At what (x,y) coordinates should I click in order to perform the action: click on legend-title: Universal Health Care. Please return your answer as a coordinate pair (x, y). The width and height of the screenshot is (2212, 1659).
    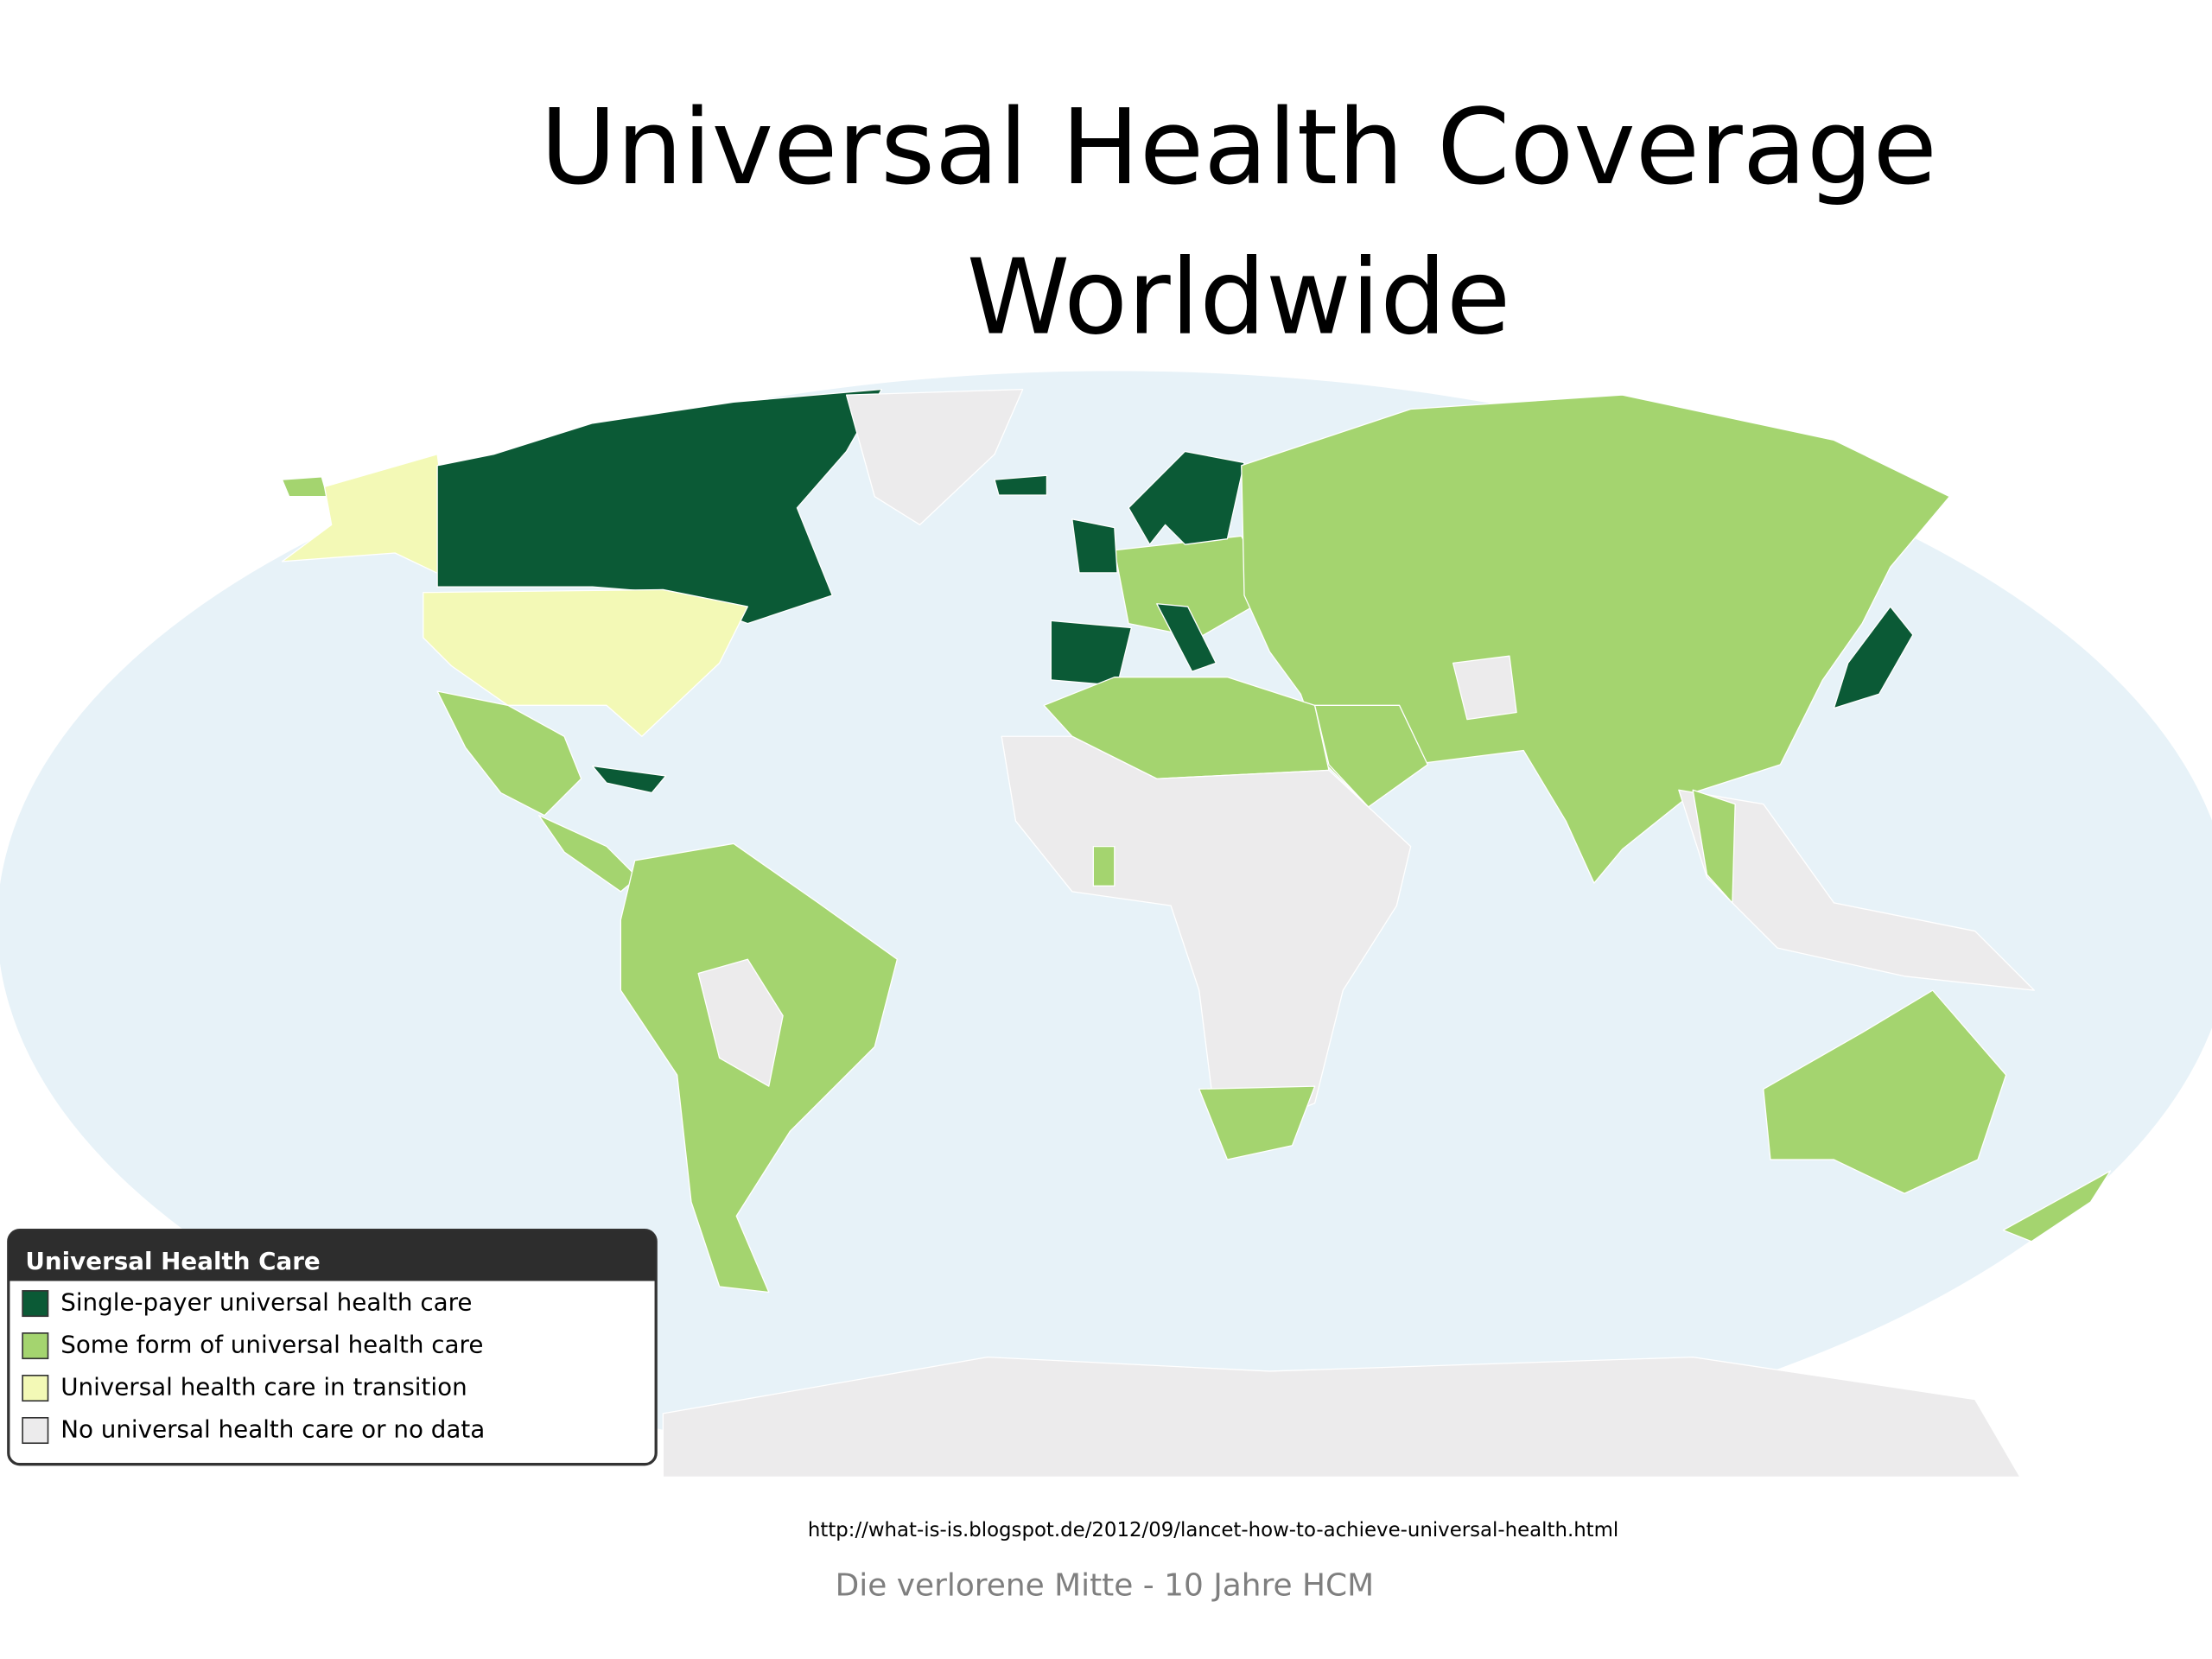
    Looking at the image, I should click on (172, 1261).